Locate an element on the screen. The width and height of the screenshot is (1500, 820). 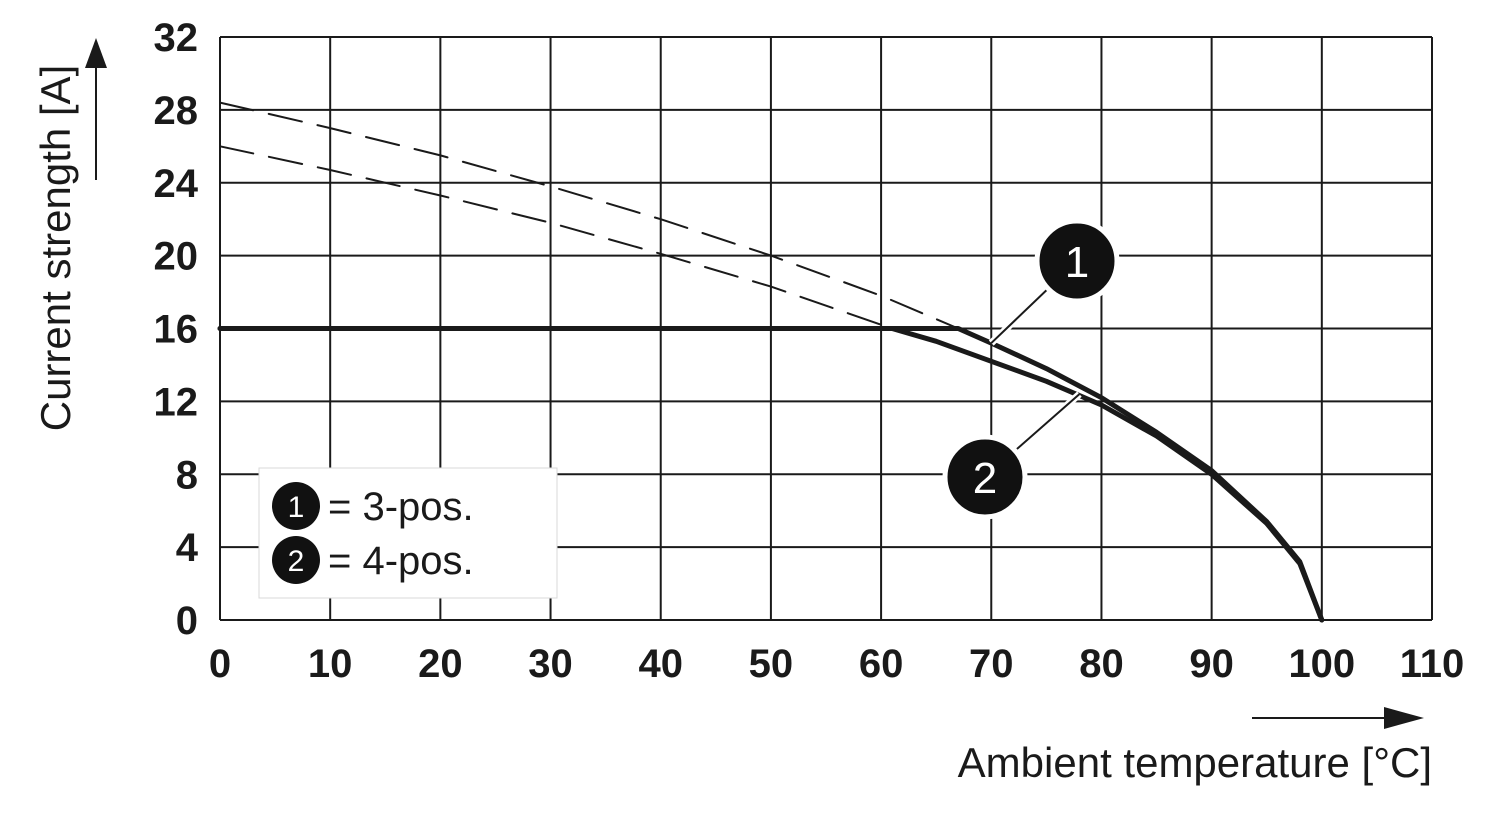
legend-marker-label: 1 is located at coordinates (296, 507).